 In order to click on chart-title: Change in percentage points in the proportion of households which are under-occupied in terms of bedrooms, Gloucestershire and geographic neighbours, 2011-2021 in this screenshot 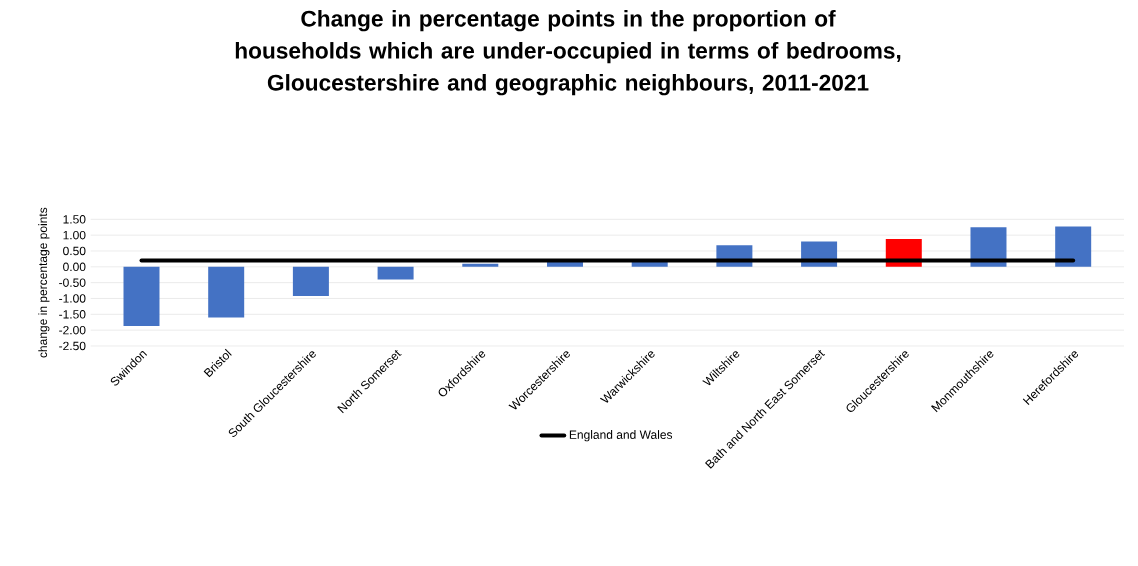, I will do `click(568, 53)`.